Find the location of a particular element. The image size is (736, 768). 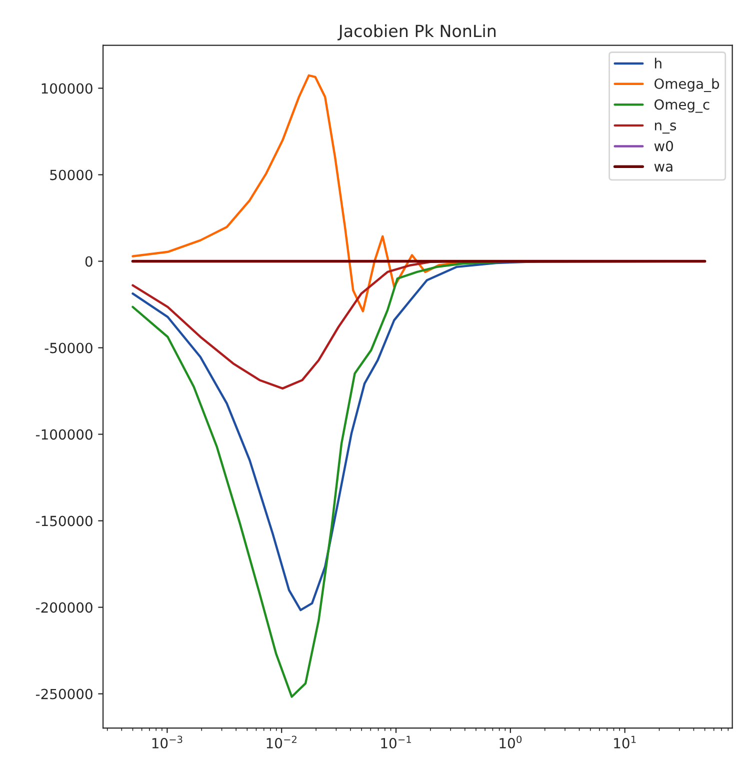

y-tick-label: -200000 is located at coordinates (64, 607).